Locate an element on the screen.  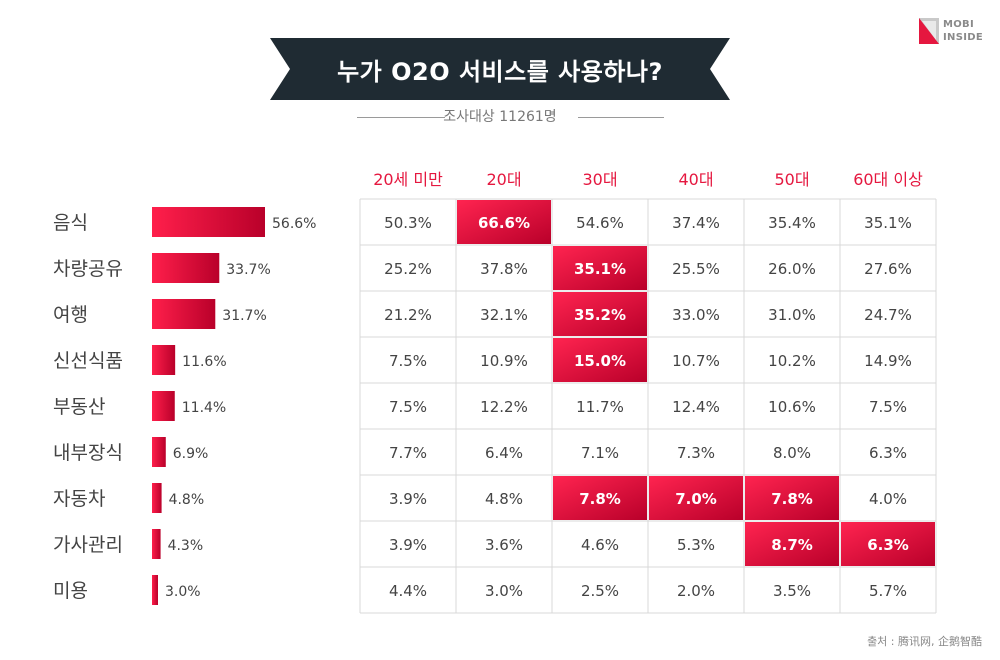
logo-mark-icon is located at coordinates (929, 31).